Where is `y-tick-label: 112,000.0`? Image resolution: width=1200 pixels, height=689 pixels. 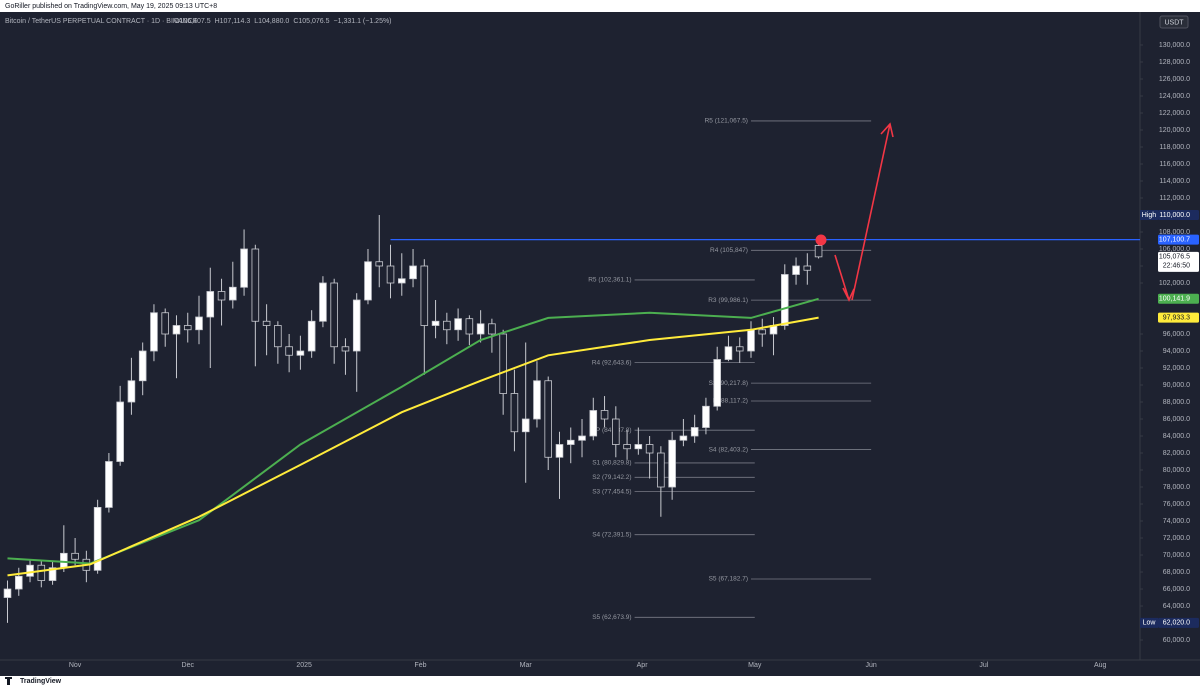 y-tick-label: 112,000.0 is located at coordinates (1174, 198).